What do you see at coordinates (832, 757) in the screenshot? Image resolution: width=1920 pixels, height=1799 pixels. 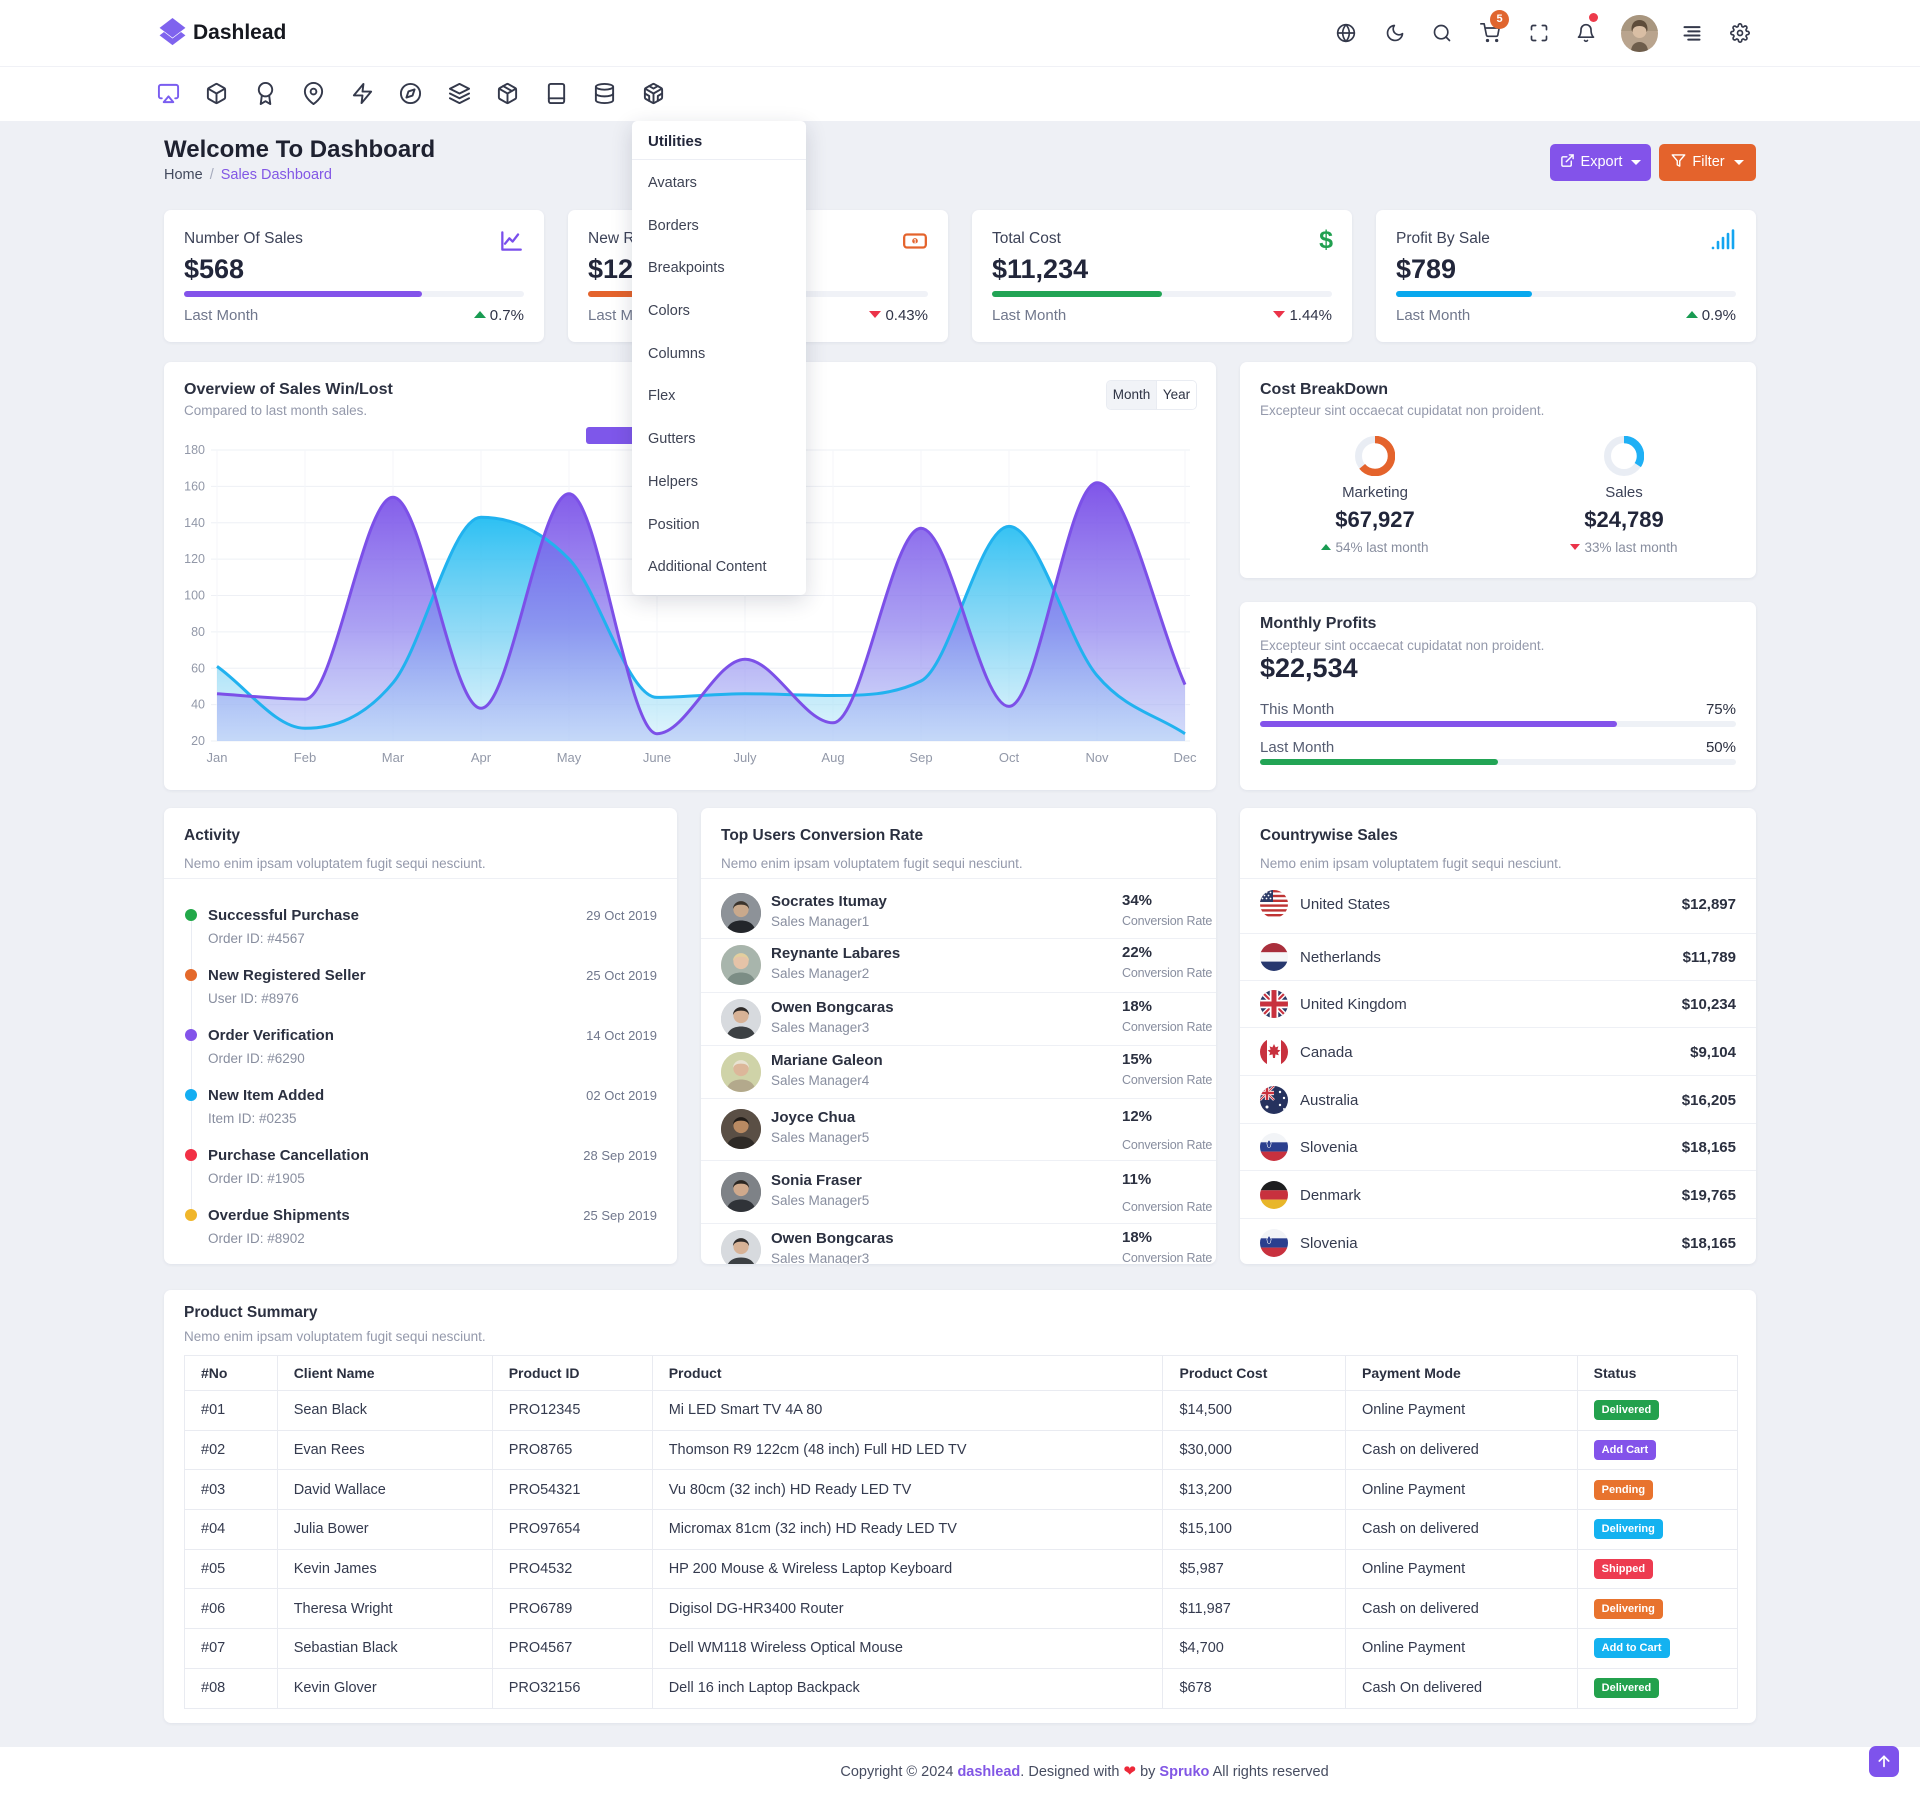 I see `svg-text: Aug` at bounding box center [832, 757].